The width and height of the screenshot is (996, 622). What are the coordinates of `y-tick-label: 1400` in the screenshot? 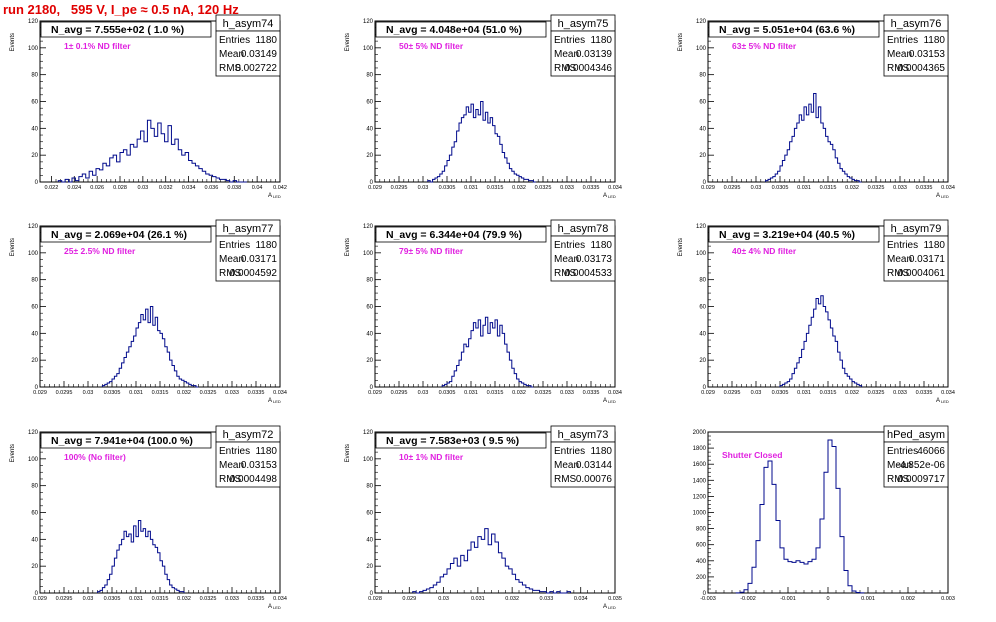 It's located at (700, 481).